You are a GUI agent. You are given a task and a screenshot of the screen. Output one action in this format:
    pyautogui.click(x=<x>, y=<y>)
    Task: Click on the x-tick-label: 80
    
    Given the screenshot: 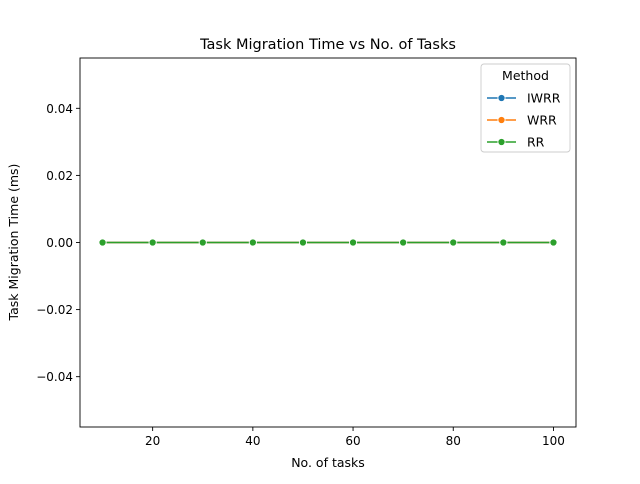 What is the action you would take?
    pyautogui.click(x=453, y=441)
    